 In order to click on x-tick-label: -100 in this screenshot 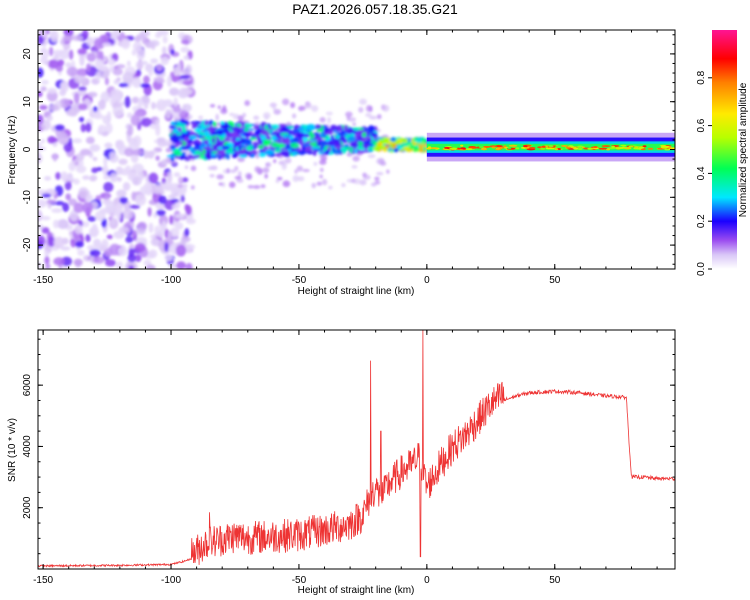, I will do `click(171, 280)`.